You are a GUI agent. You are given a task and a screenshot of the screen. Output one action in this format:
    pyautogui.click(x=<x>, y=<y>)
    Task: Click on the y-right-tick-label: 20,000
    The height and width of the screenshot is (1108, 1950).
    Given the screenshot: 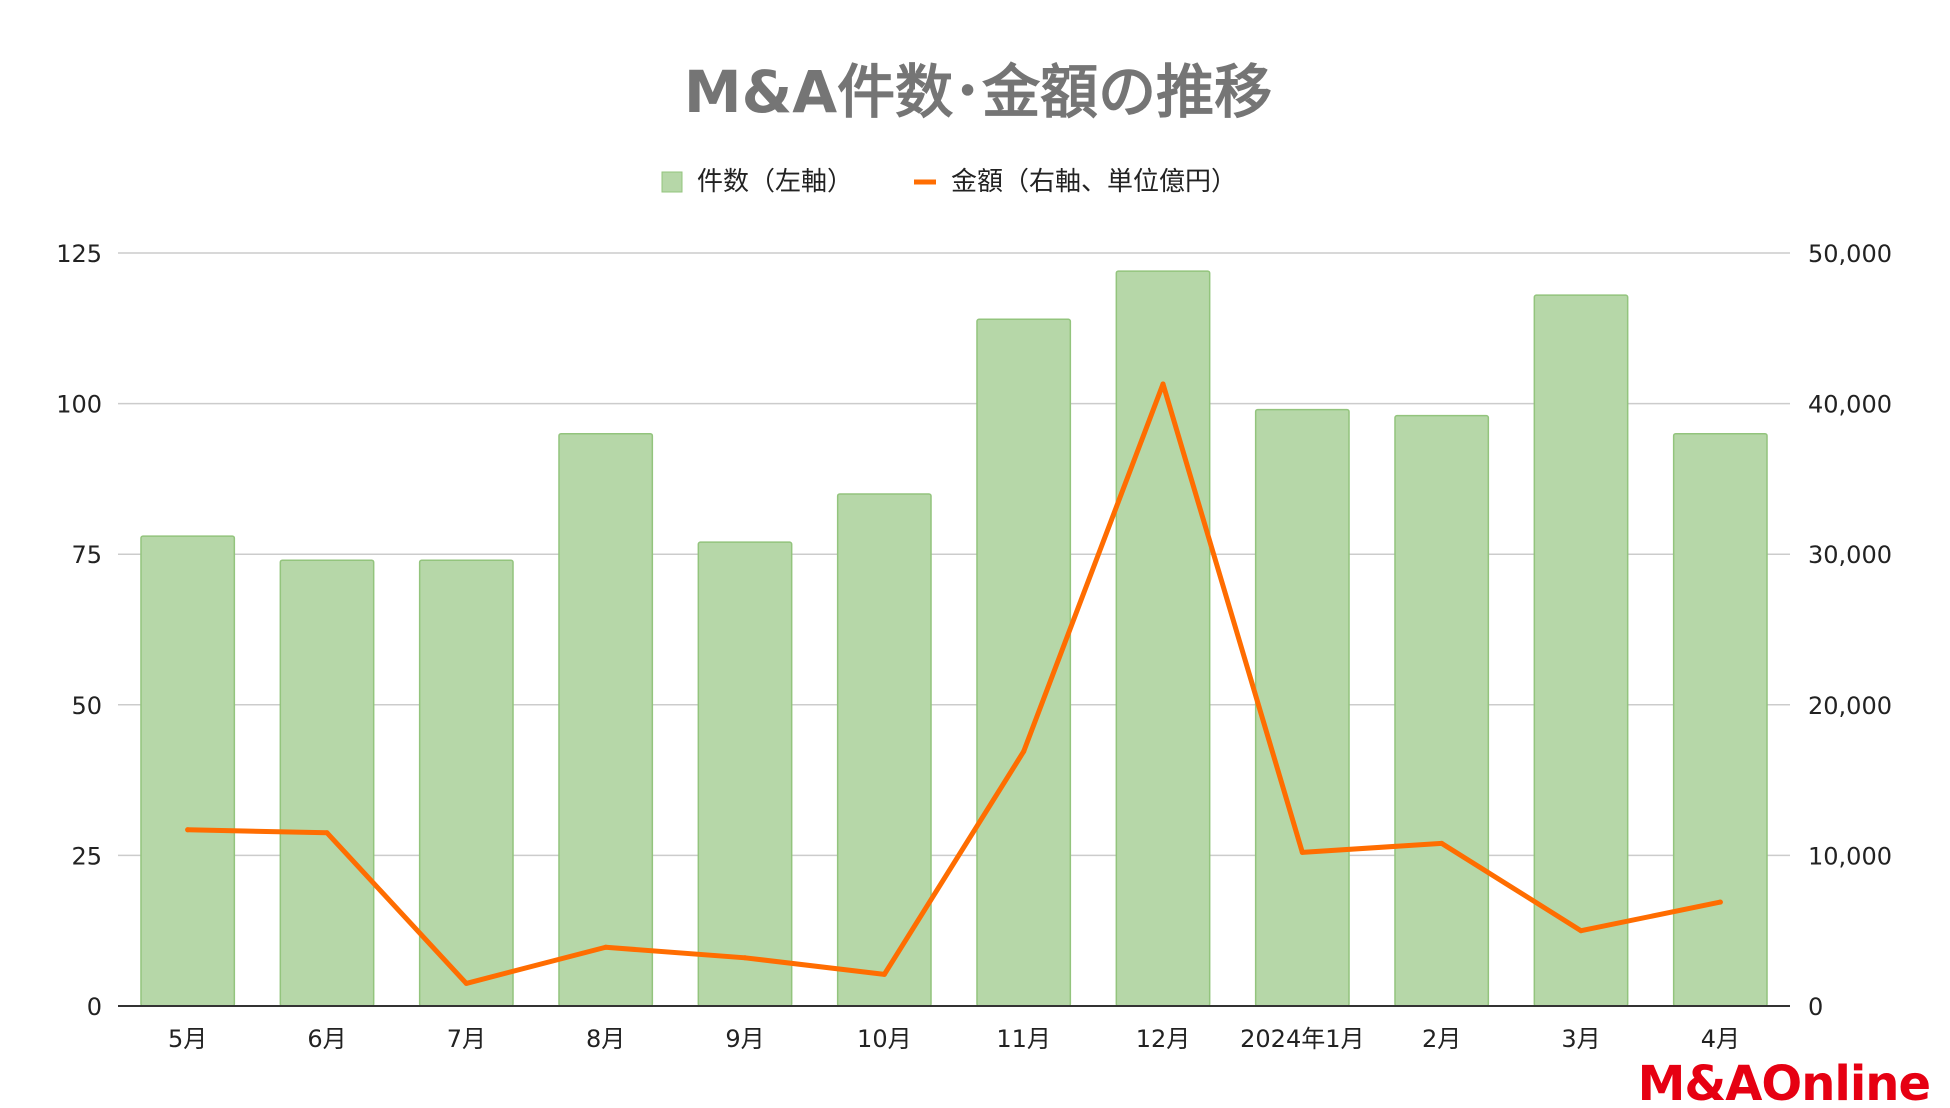 What is the action you would take?
    pyautogui.click(x=1850, y=706)
    